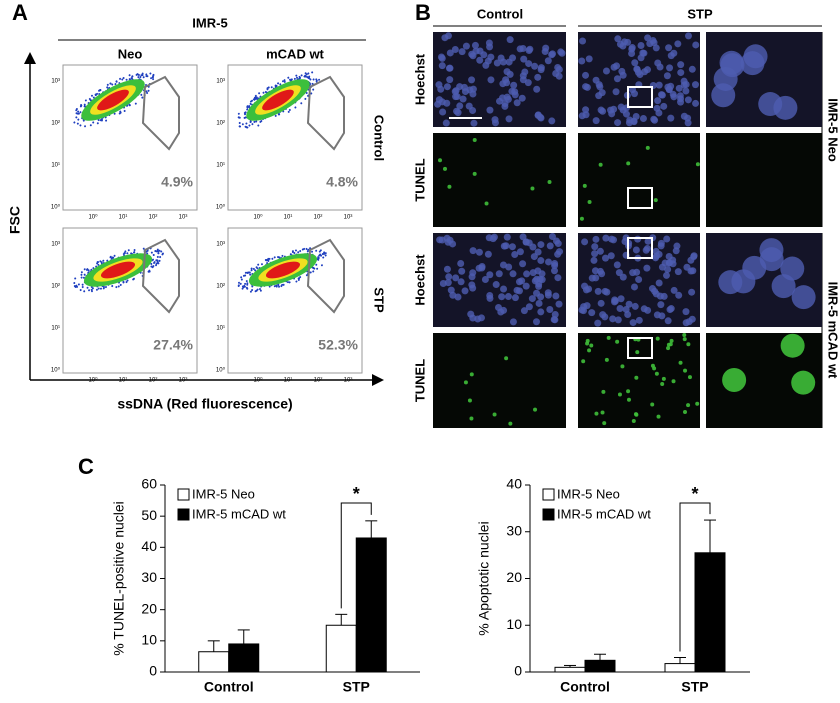  What do you see at coordinates (419, 79) in the screenshot?
I see `row-label: Hoechst` at bounding box center [419, 79].